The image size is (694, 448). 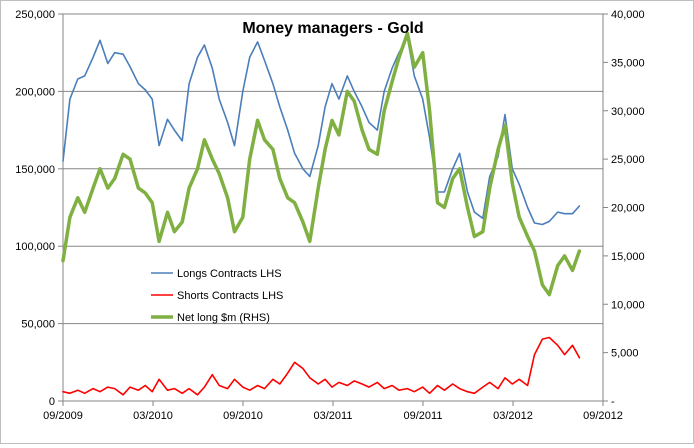 I want to click on chart-title: Money managers - Gold, so click(x=332, y=28).